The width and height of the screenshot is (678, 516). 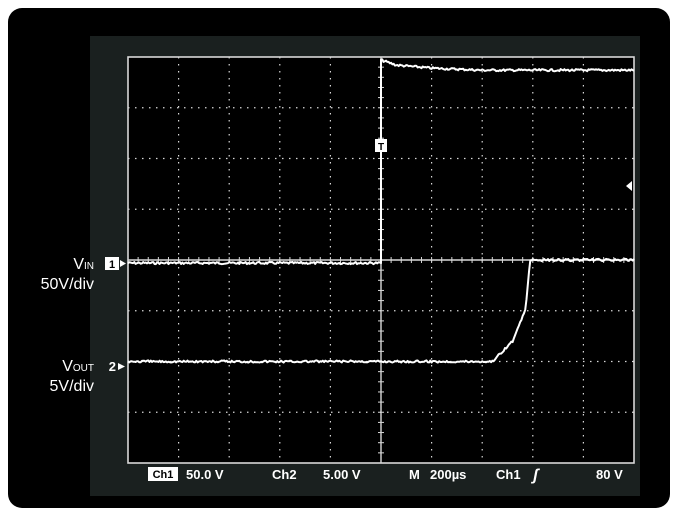 I want to click on vout-label: VOUT 5V/div, so click(x=71, y=376).